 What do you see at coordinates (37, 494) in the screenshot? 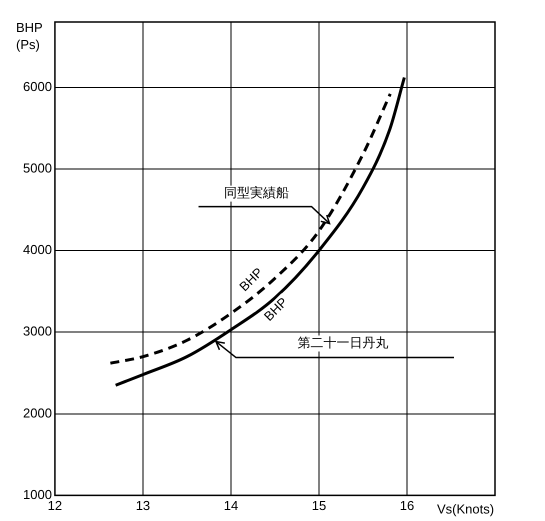
I see `y-tick-label: 1000` at bounding box center [37, 494].